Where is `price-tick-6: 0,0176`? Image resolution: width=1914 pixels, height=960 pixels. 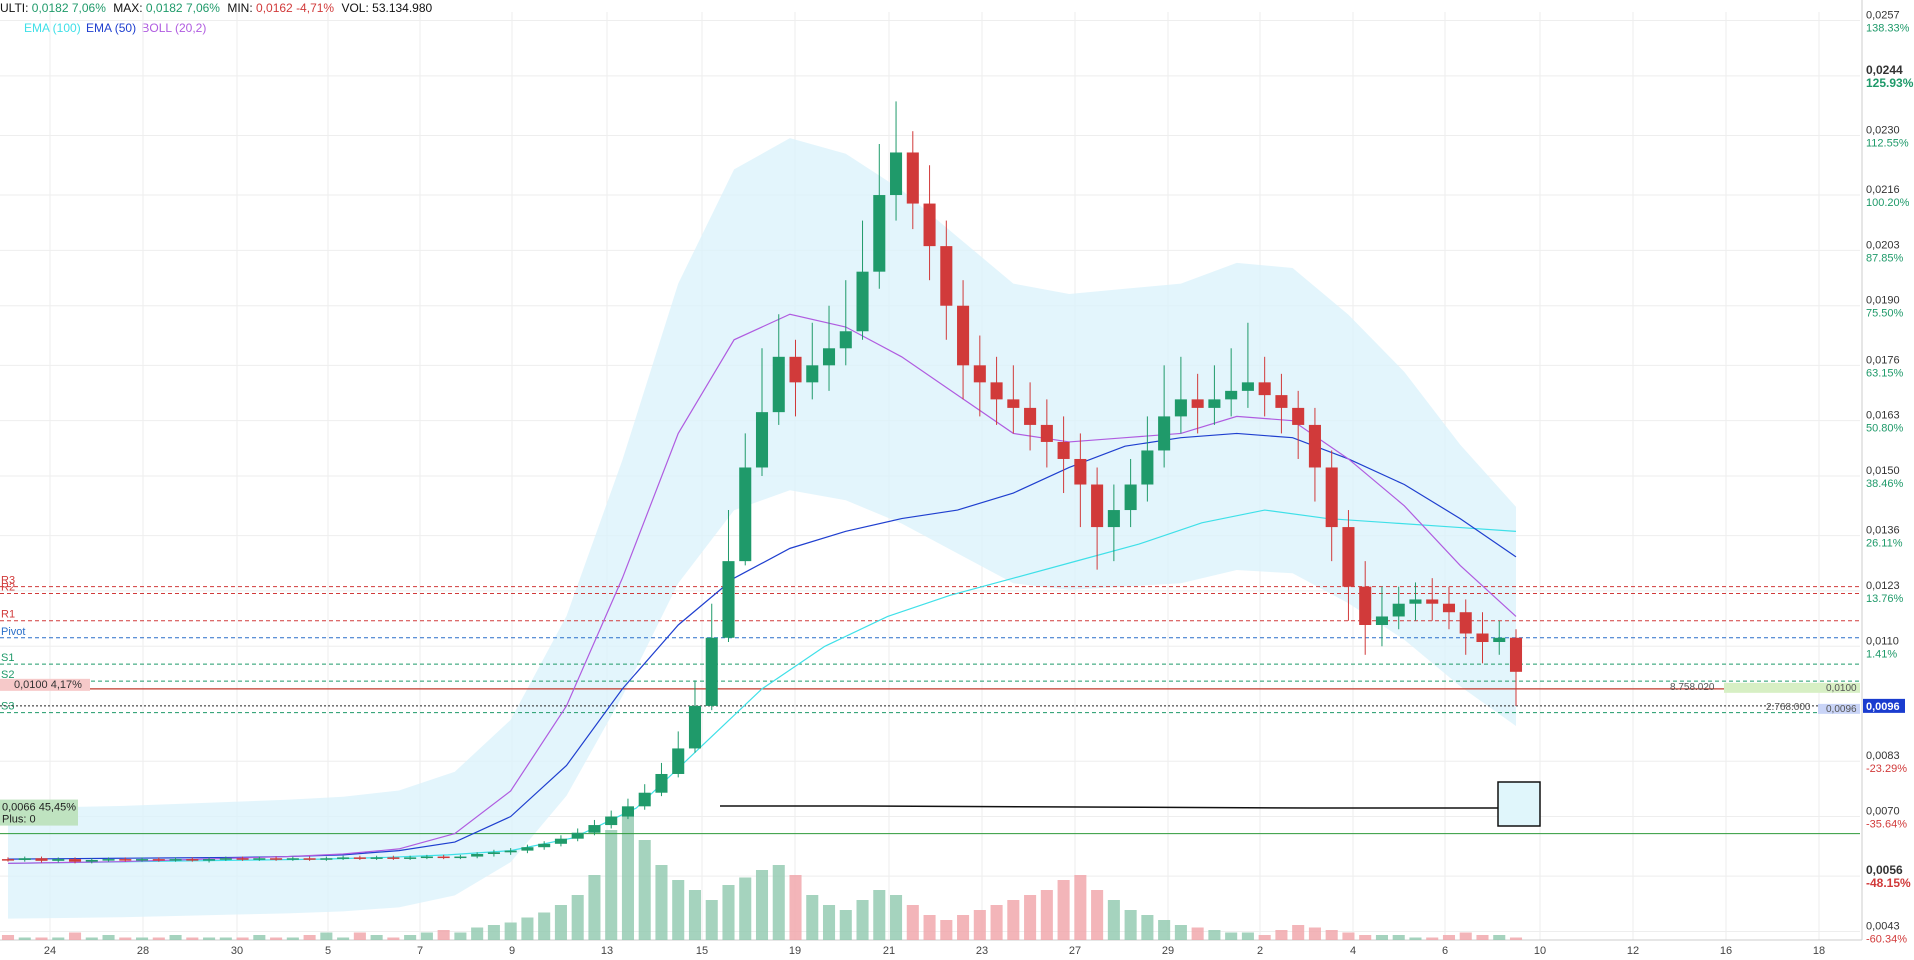 price-tick-6: 0,0176 is located at coordinates (1883, 360).